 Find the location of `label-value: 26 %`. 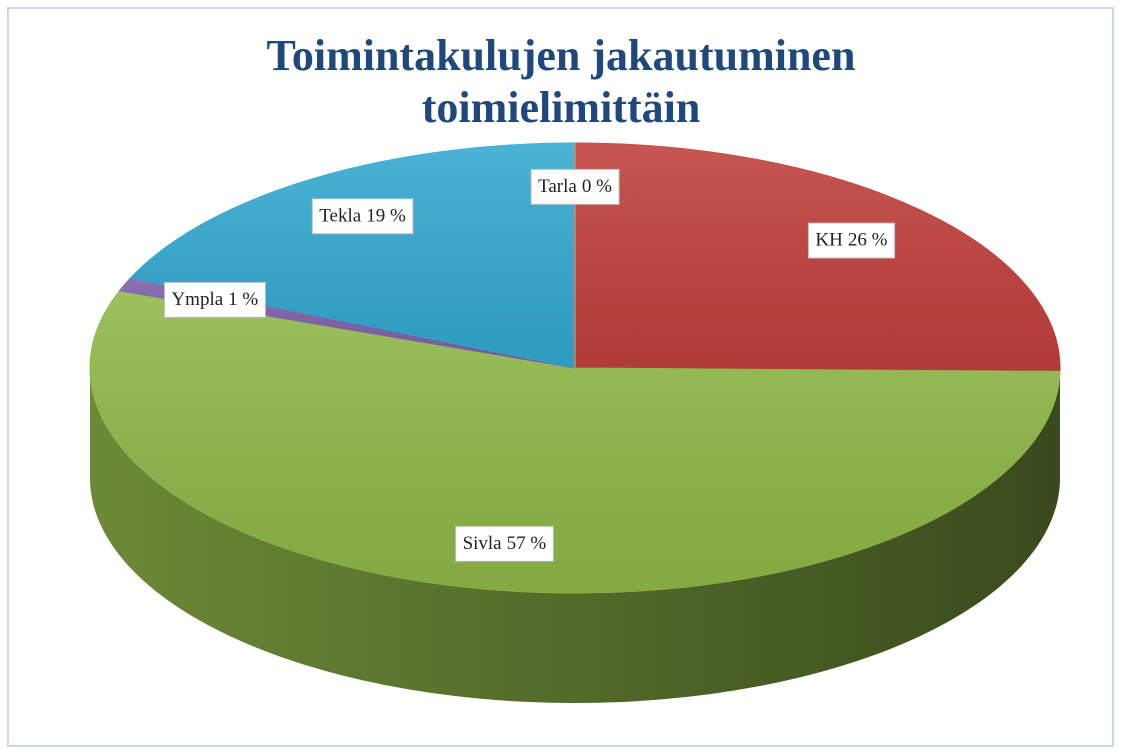

label-value: 26 % is located at coordinates (868, 240).